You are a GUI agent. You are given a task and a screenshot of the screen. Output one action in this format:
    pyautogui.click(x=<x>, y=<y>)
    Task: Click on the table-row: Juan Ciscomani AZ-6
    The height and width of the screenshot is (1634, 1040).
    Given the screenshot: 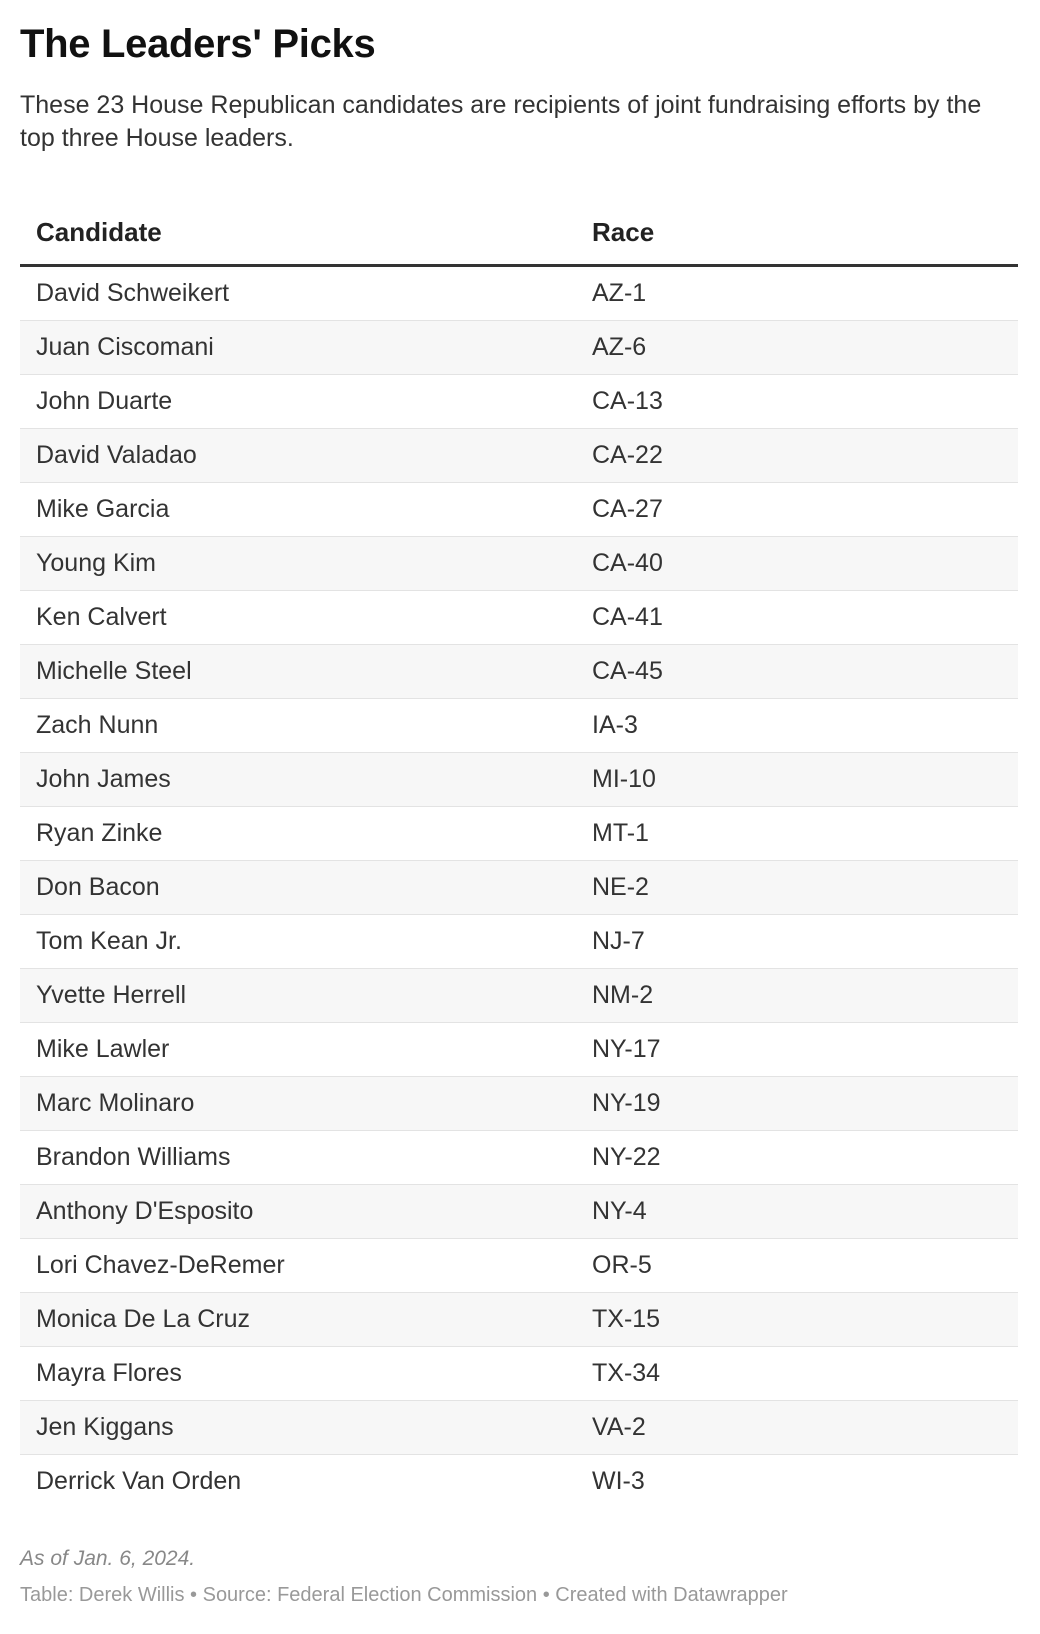 What is the action you would take?
    pyautogui.click(x=519, y=347)
    